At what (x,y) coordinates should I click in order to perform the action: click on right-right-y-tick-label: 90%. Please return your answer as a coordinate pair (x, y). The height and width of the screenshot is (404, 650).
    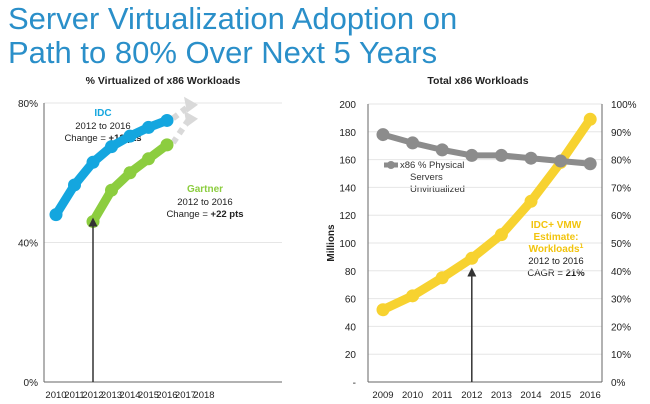
    Looking at the image, I should click on (621, 133).